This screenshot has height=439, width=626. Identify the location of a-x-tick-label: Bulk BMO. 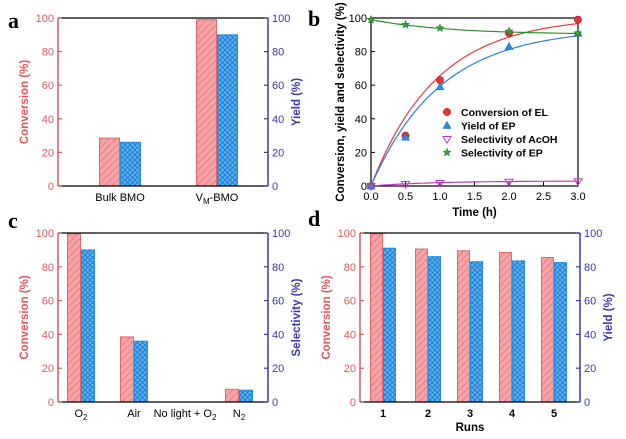
(120, 198).